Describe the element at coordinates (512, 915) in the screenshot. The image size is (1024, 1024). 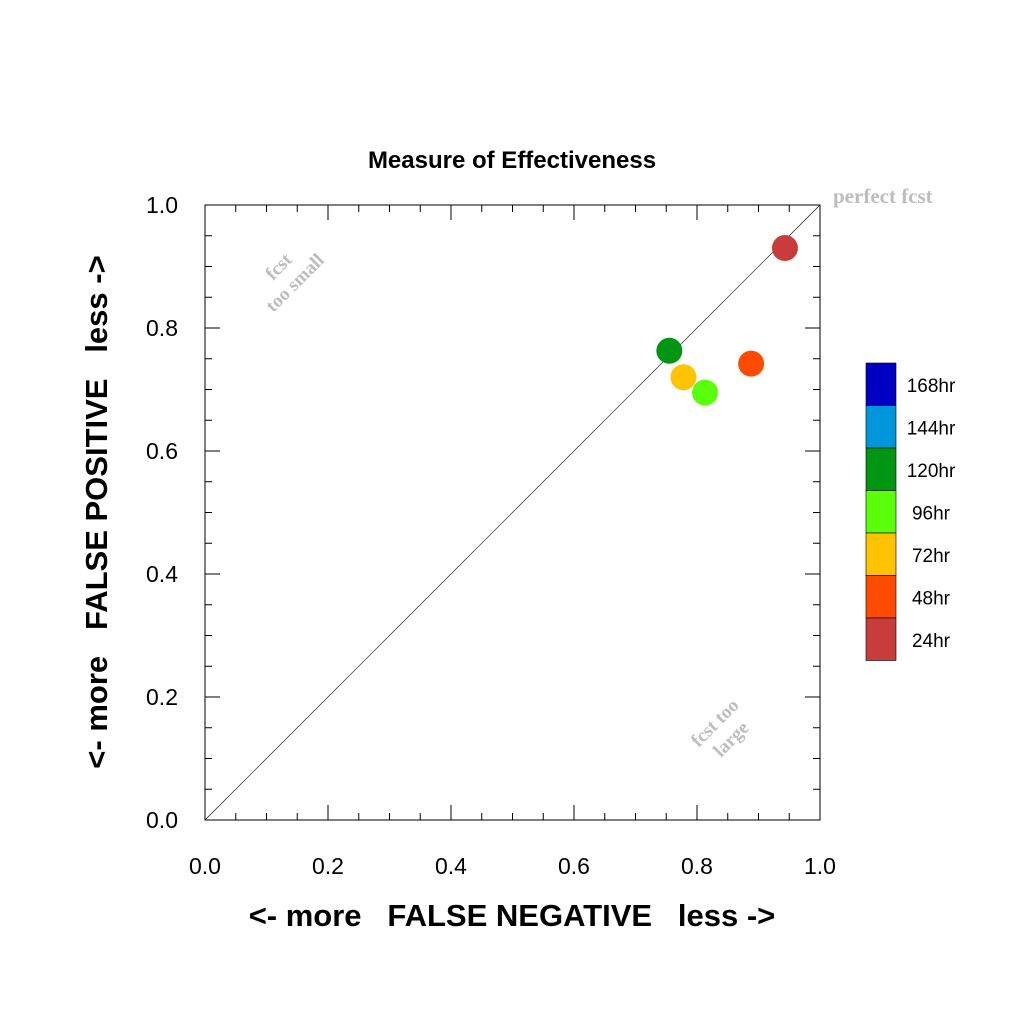
I see `x-axis-label: <- more FALSE NEGATIVE less ->` at that location.